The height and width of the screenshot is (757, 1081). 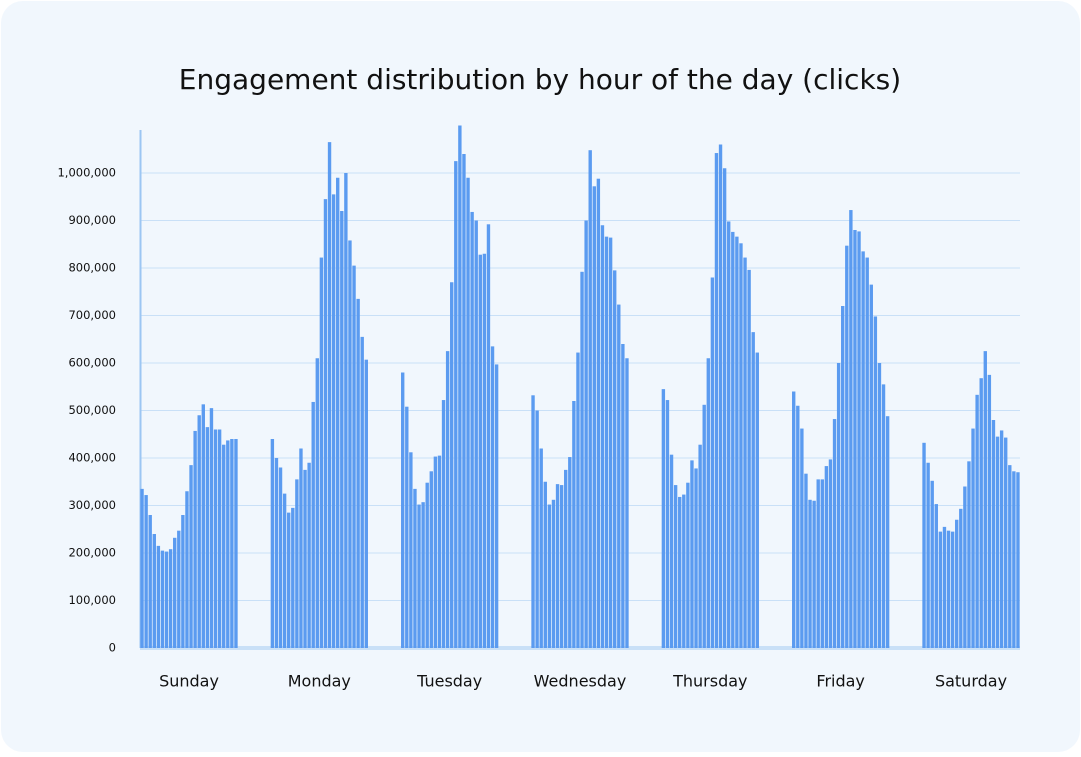 What do you see at coordinates (92, 600) in the screenshot?
I see `y-tick-label: 100,000` at bounding box center [92, 600].